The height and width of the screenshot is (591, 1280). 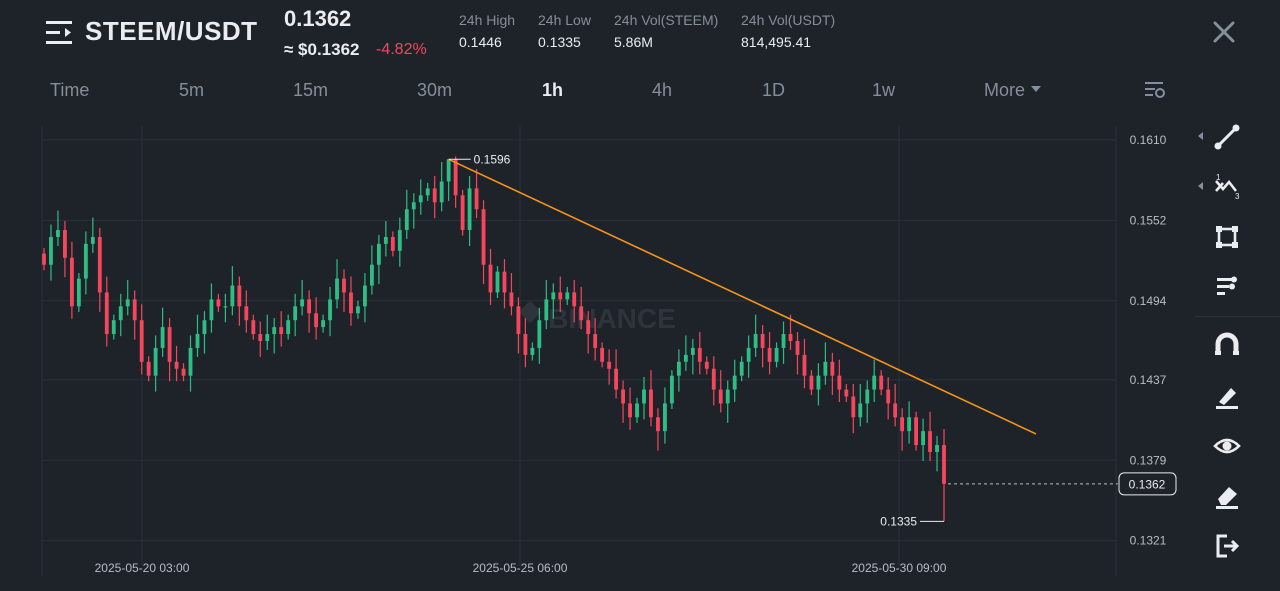 What do you see at coordinates (60, 33) in the screenshot?
I see `menu-icon` at bounding box center [60, 33].